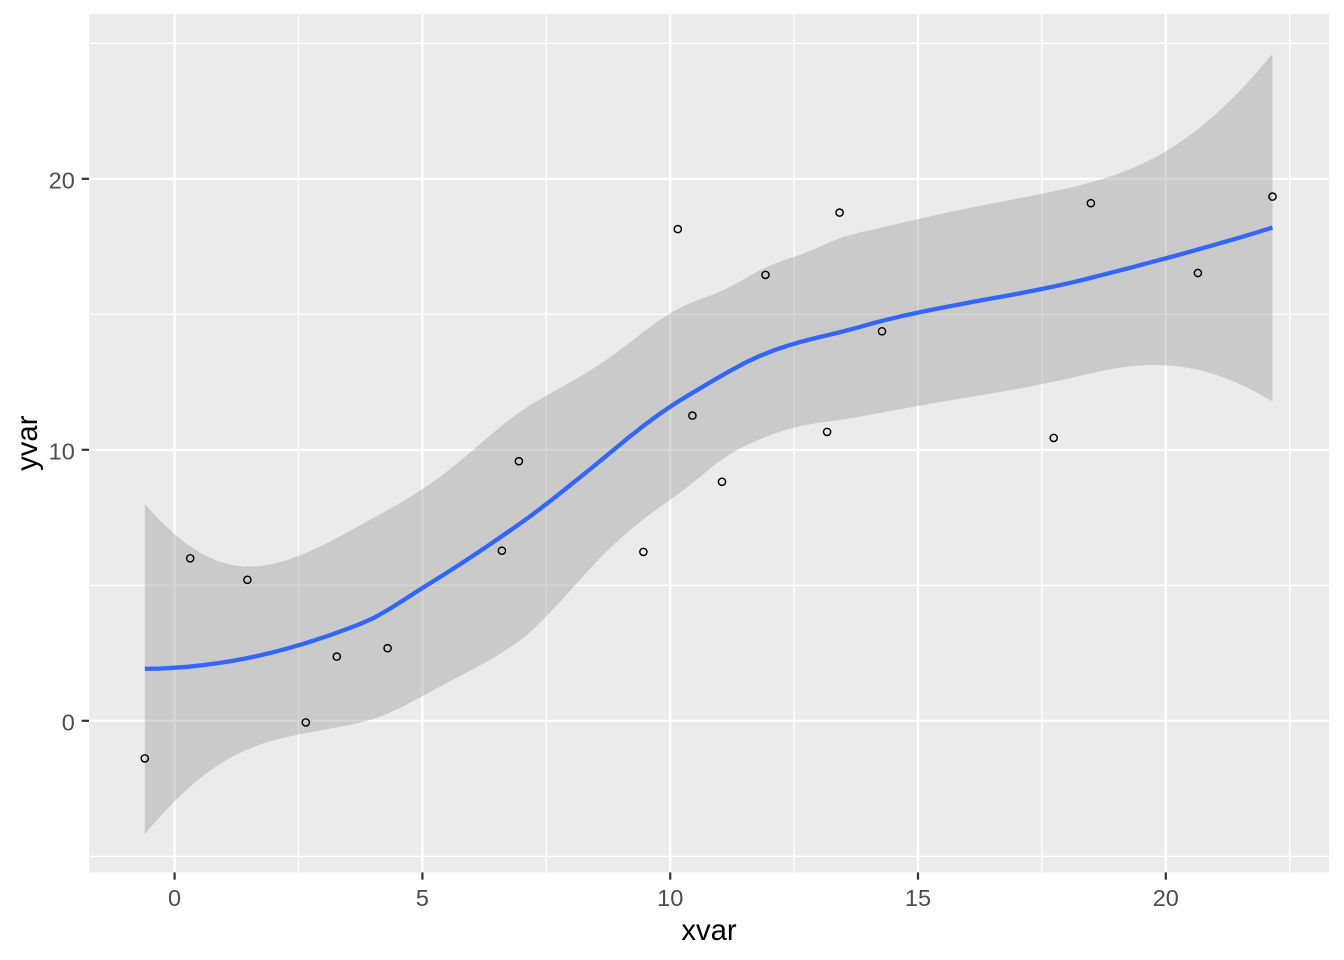 This screenshot has height=960, width=1344. I want to click on svg-text: 5, so click(422, 898).